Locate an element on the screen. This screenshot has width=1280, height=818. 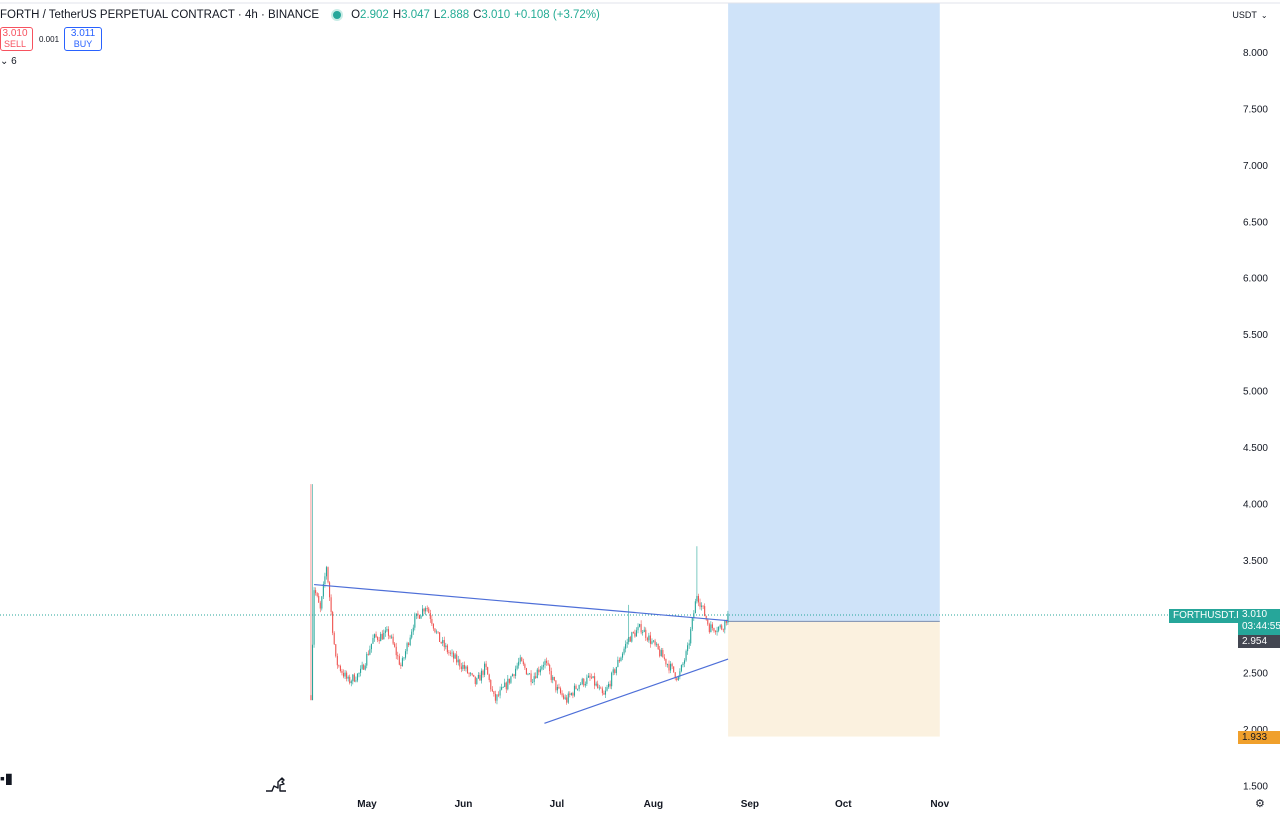
currency-selector: USDT ⌄ is located at coordinates (1250, 15).